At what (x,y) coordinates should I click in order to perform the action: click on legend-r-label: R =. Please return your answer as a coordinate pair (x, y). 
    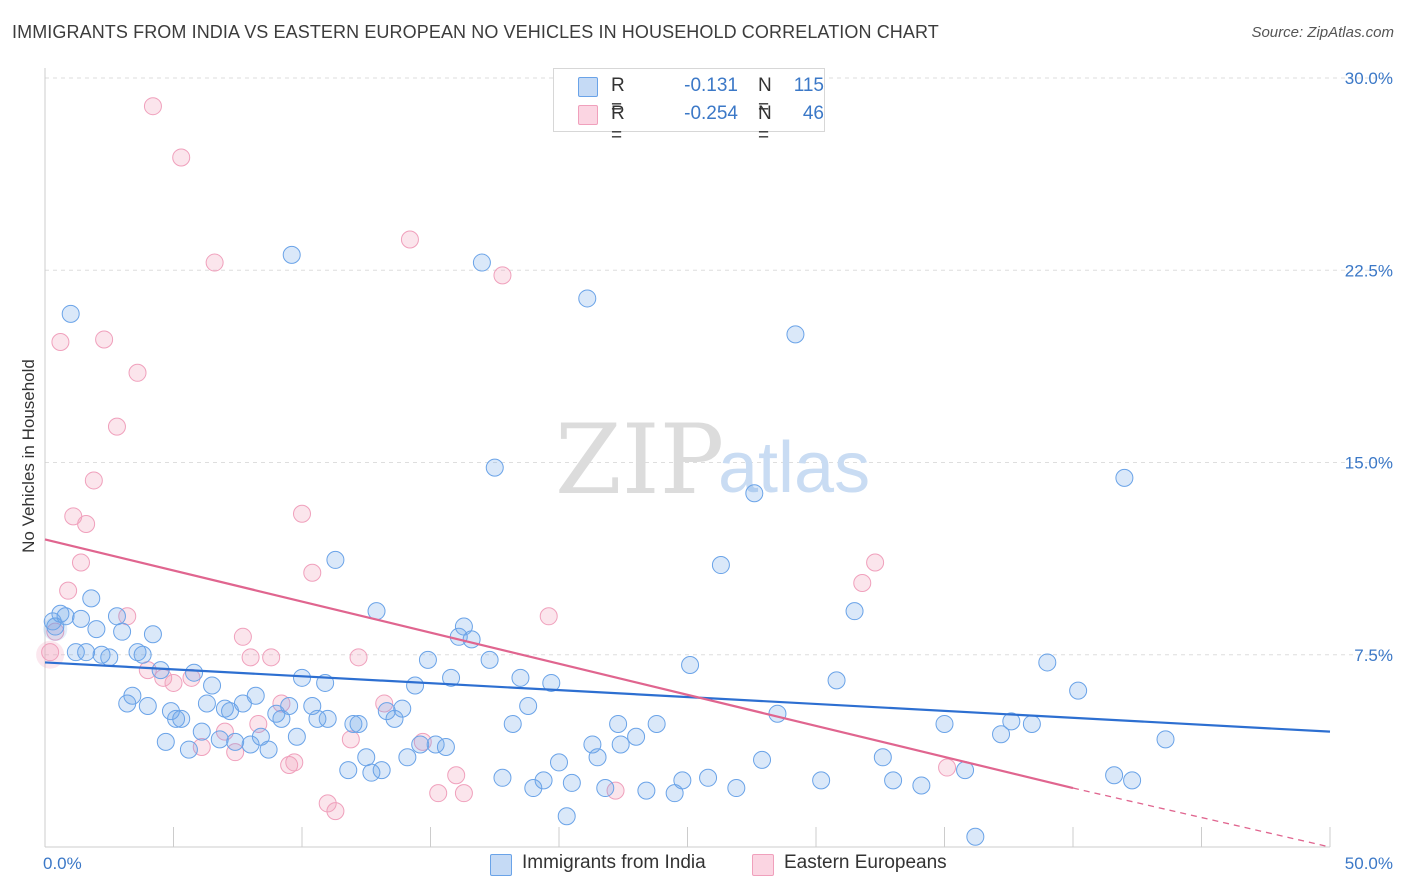
    Looking at the image, I should click on (618, 124).